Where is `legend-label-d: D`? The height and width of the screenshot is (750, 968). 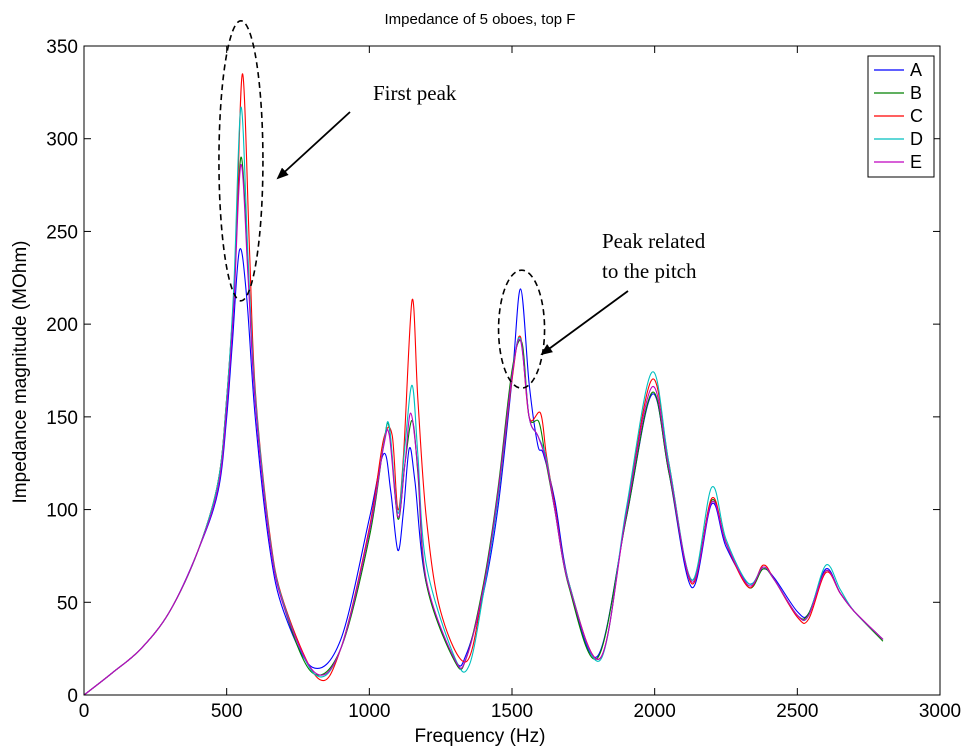 legend-label-d: D is located at coordinates (916, 139).